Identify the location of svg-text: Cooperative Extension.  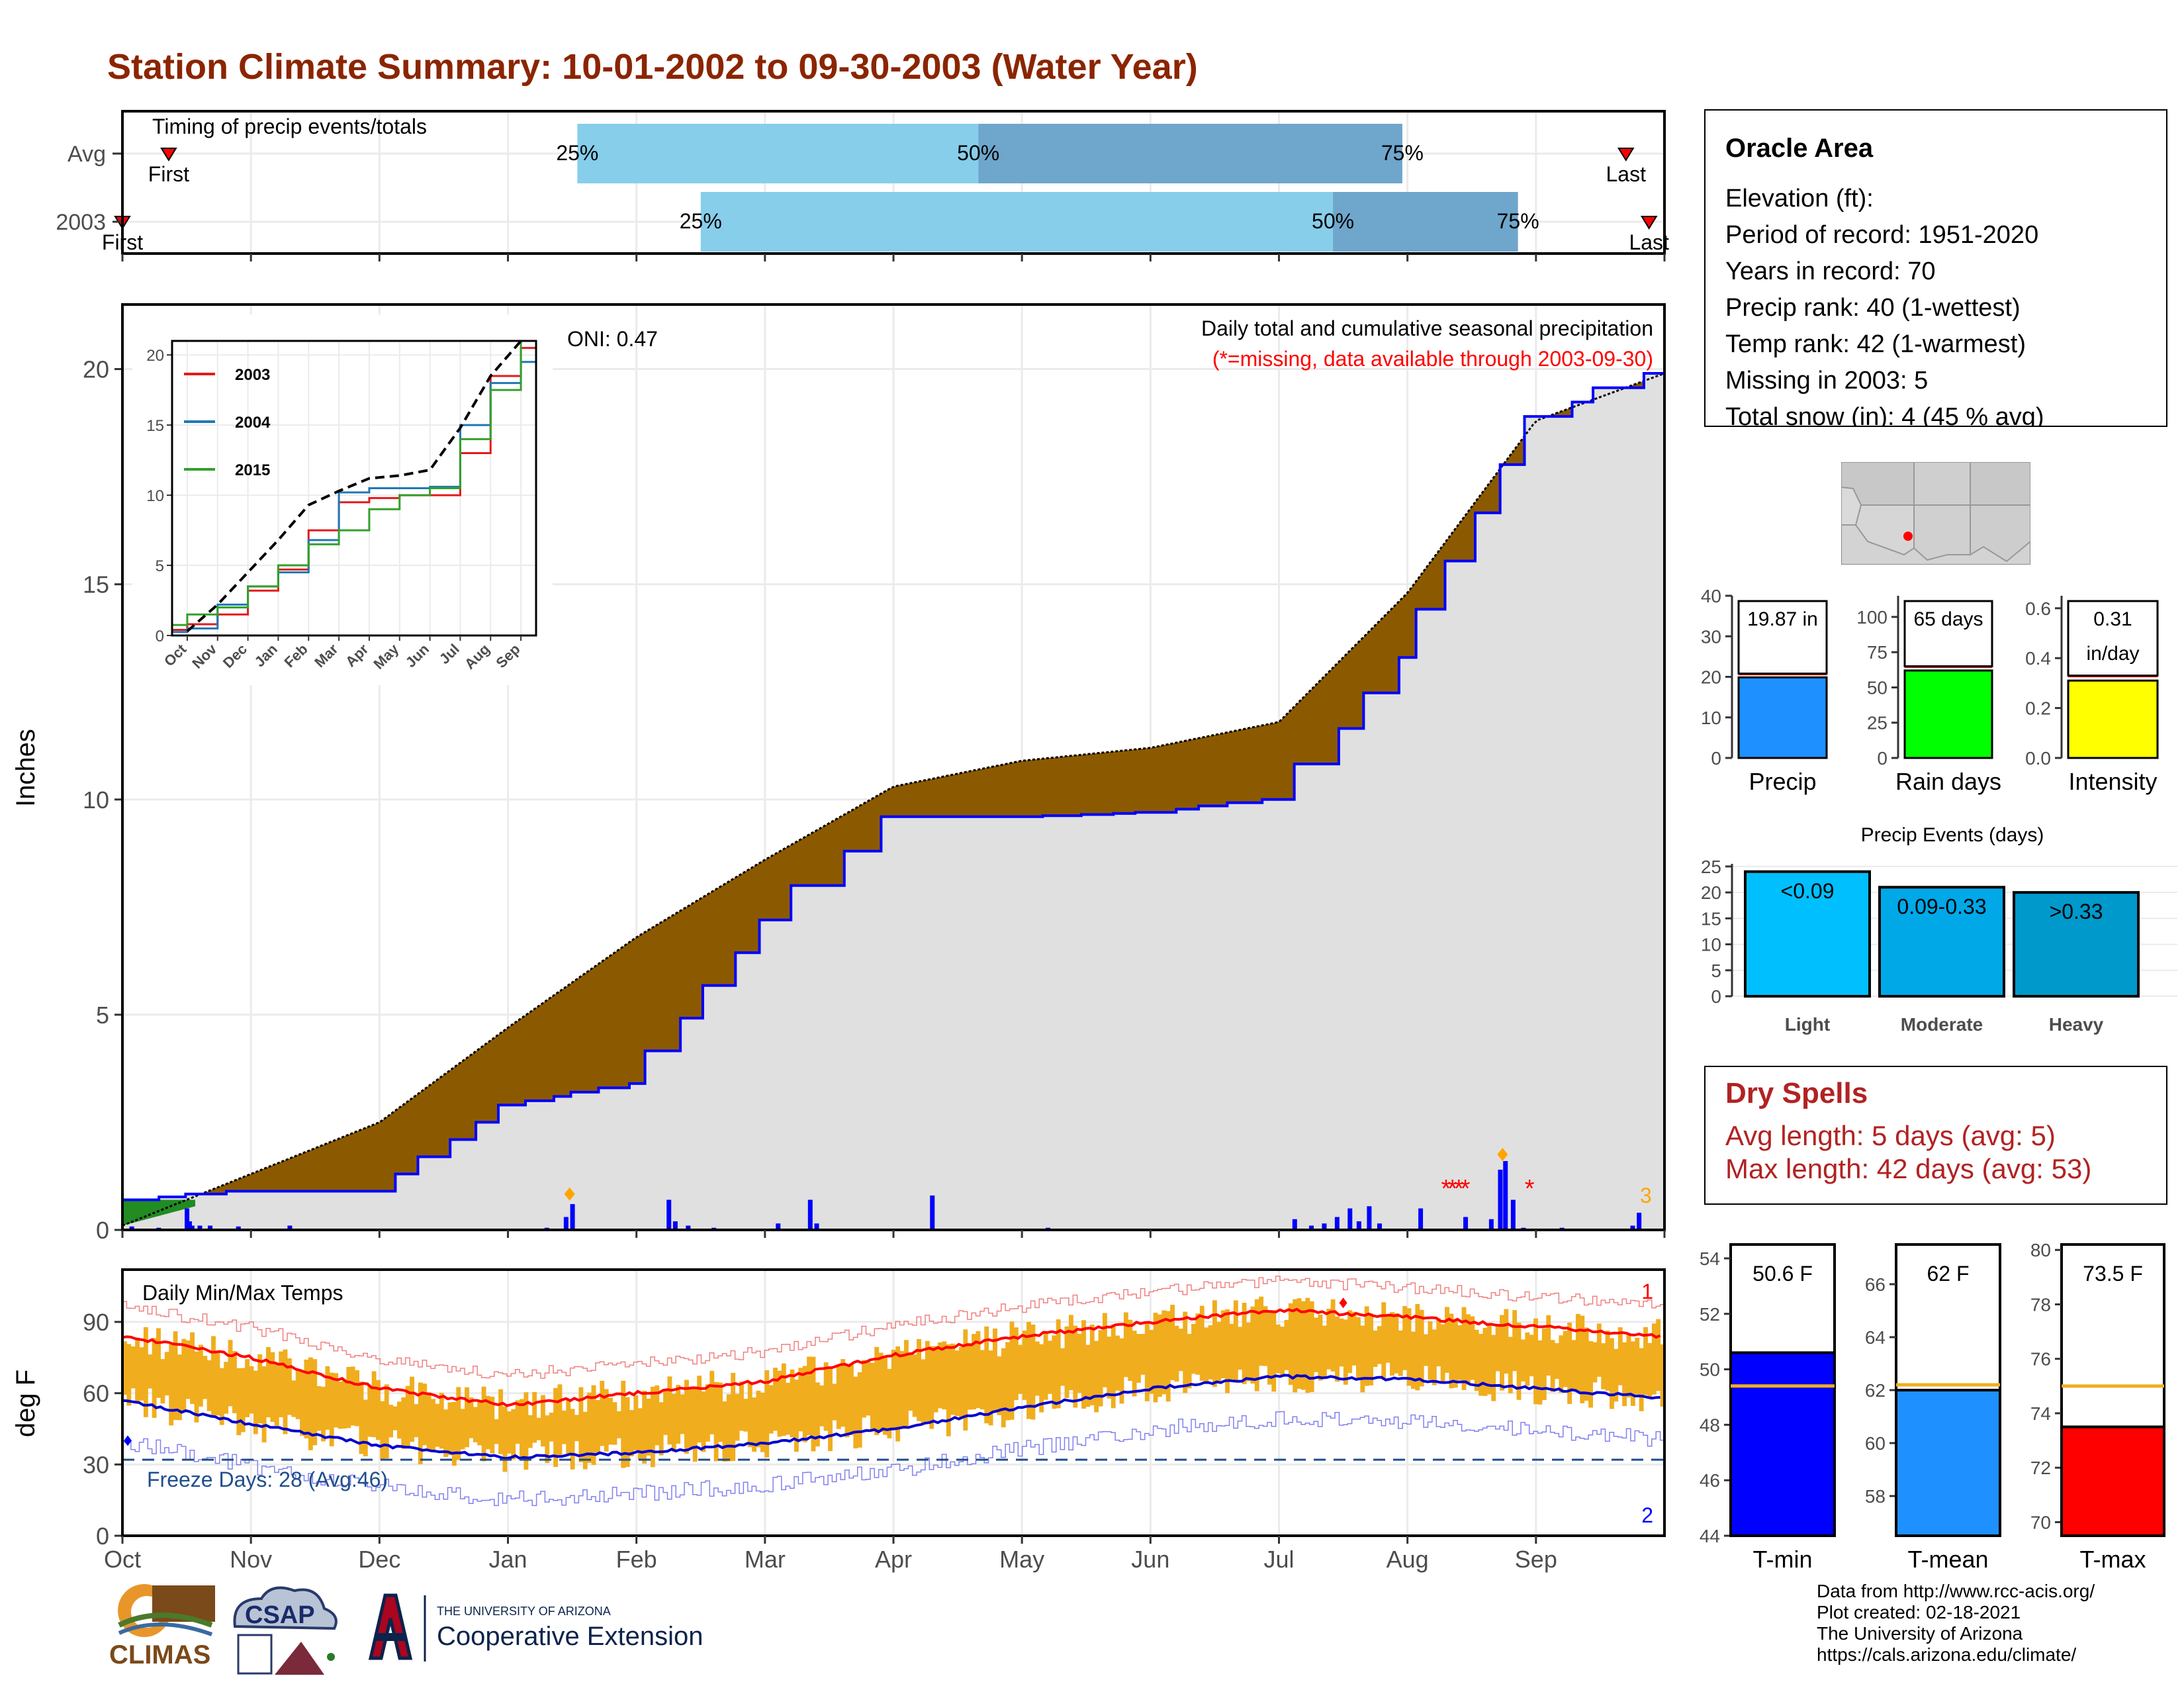
(570, 1636).